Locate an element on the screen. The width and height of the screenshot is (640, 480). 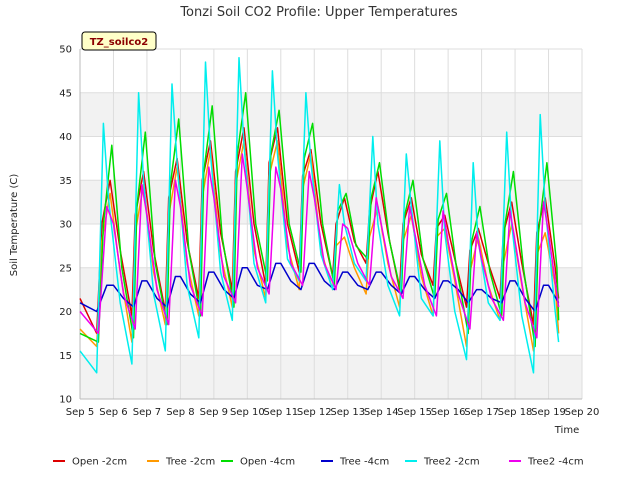
legend-item: Tree -2cm is located at coordinates (181, 462).